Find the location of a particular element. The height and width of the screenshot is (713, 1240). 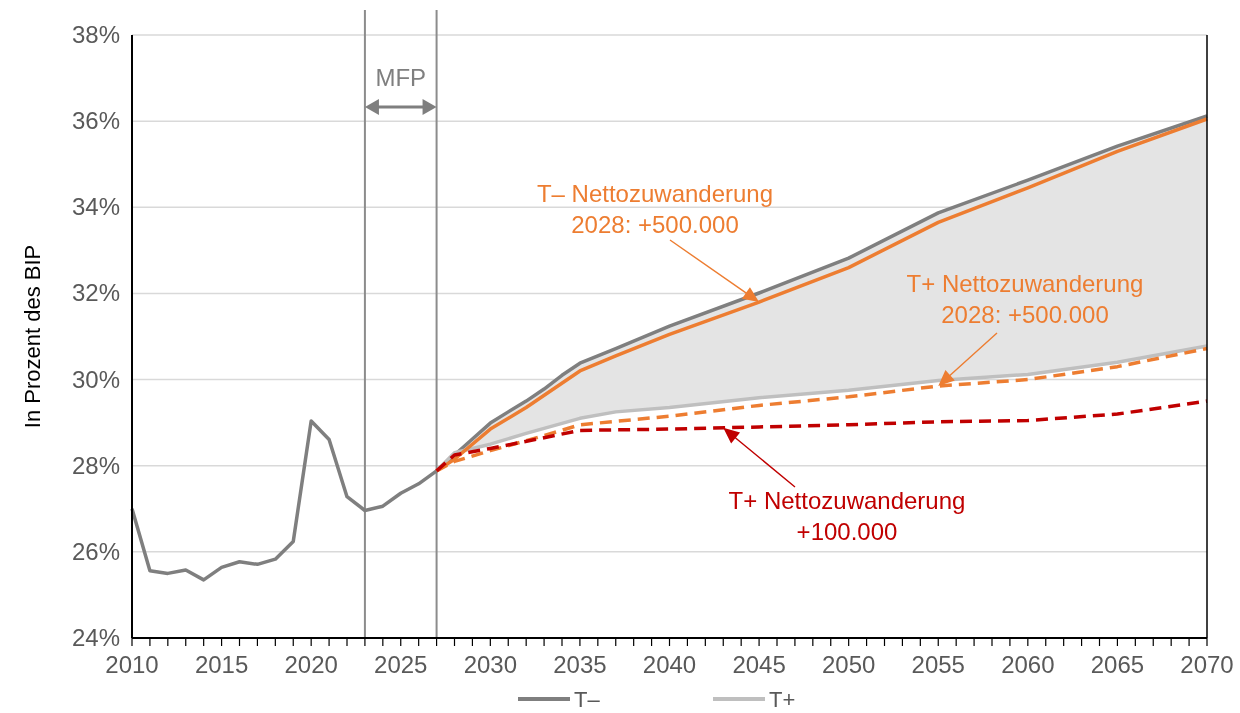

x-tick-label: 2065 is located at coordinates (1117, 664).